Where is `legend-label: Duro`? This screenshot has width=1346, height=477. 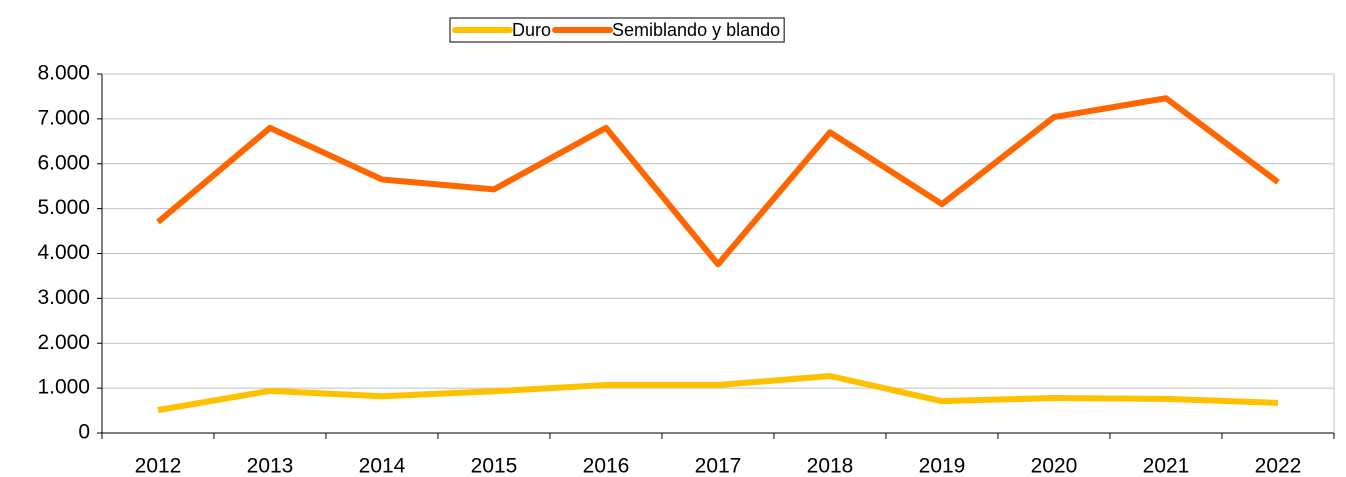
legend-label: Duro is located at coordinates (531, 30).